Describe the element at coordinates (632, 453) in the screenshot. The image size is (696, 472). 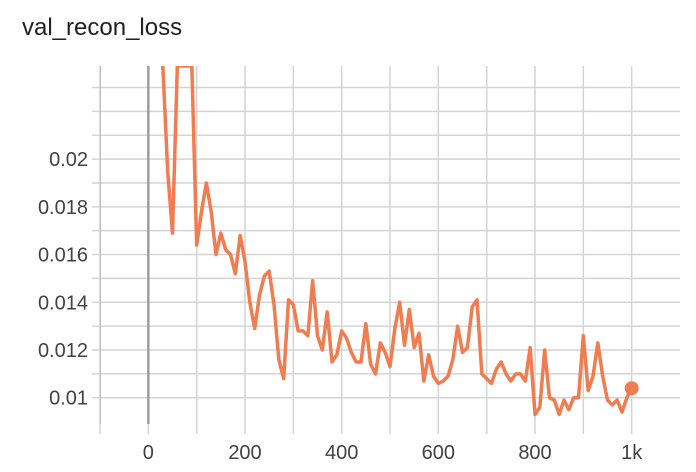
I see `x-tick-label: 1k` at that location.